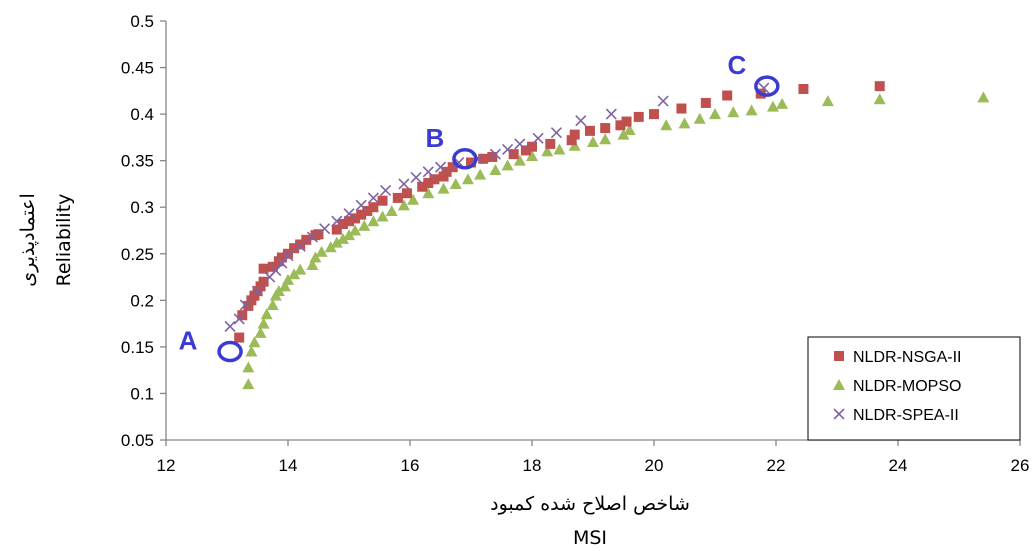  Describe the element at coordinates (137, 254) in the screenshot. I see `y-tick-label: 0.25` at that location.